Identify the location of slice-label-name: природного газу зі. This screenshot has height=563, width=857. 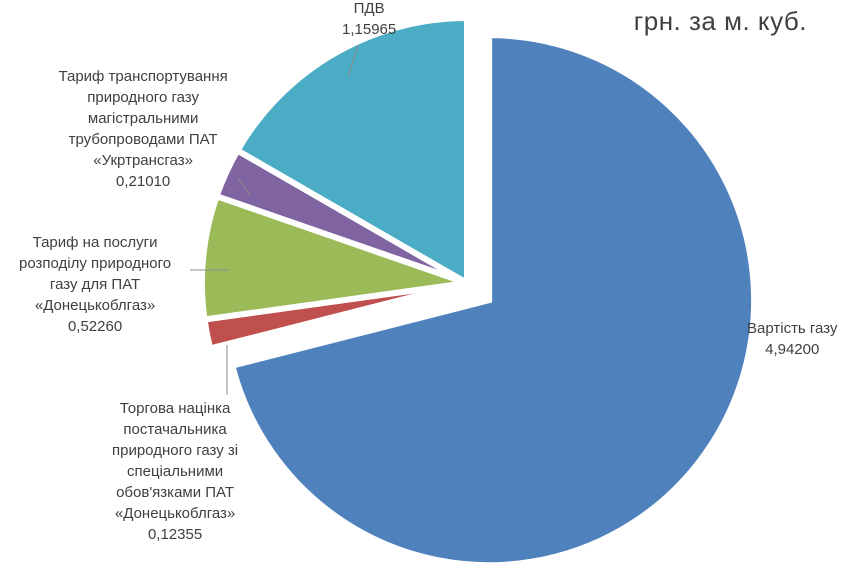
(175, 450).